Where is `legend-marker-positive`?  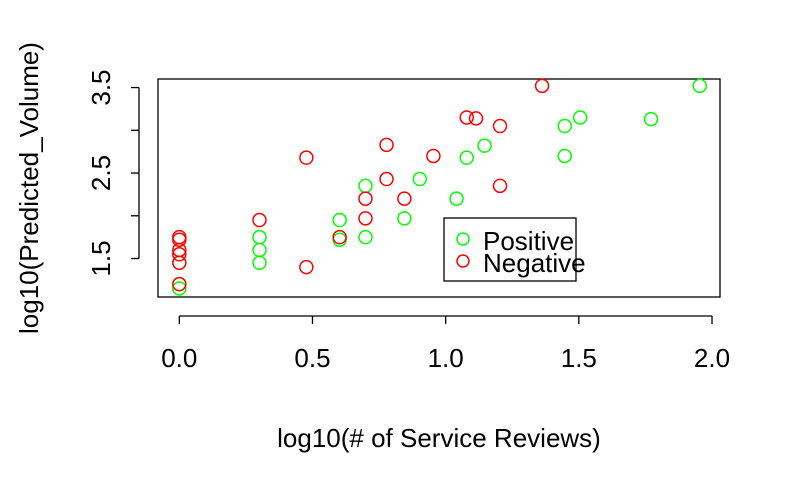
legend-marker-positive is located at coordinates (463, 239).